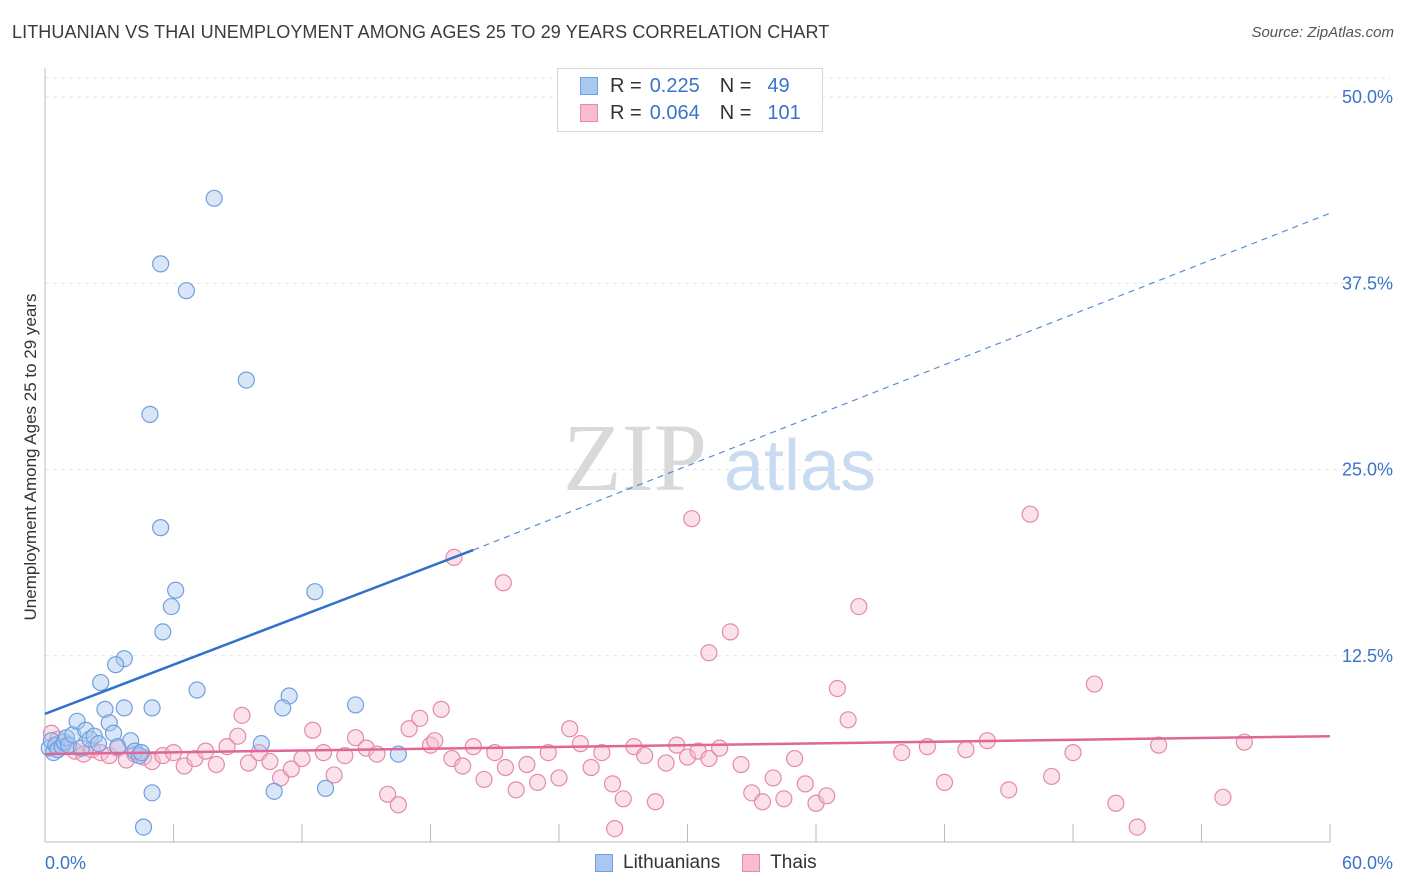  I want to click on y-tick-label: 37.5%, so click(1367, 283).